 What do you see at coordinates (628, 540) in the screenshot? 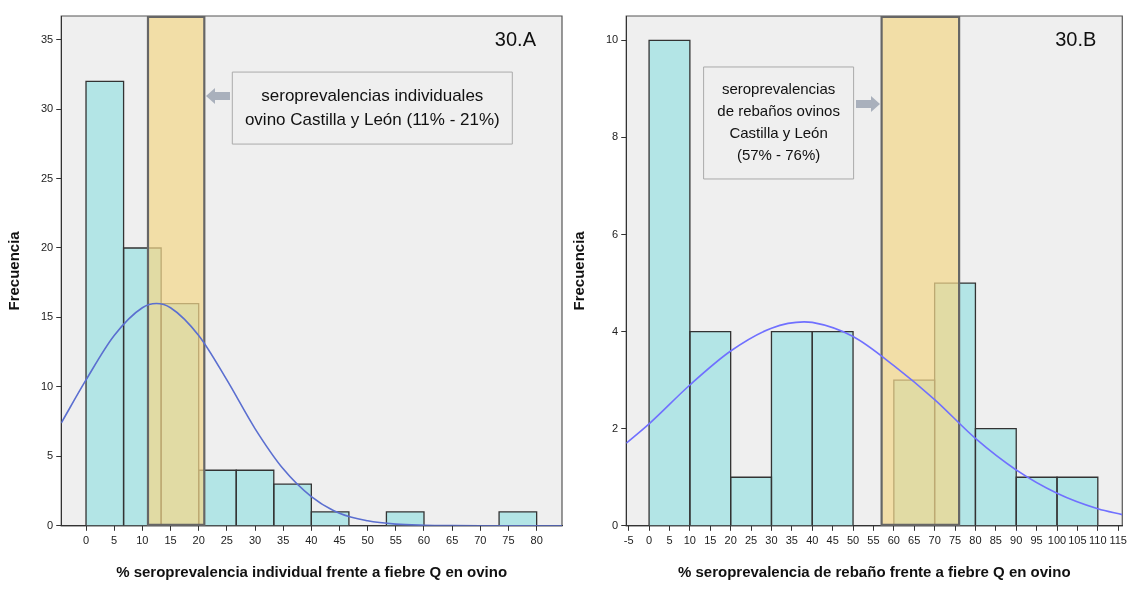
I see `x-tick-label: -5` at bounding box center [628, 540].